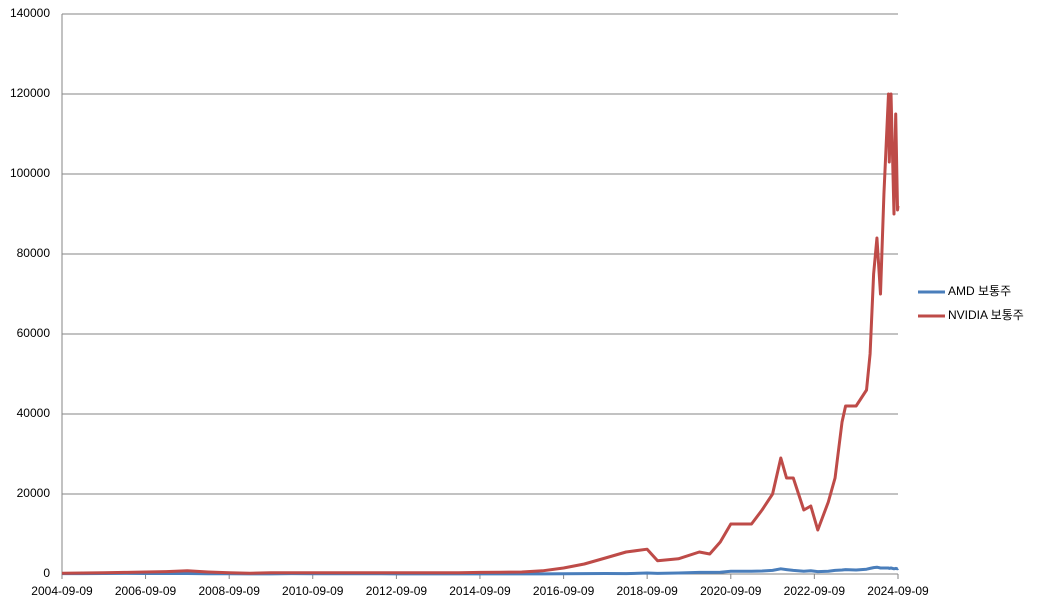 The width and height of the screenshot is (1043, 608). What do you see at coordinates (898, 591) in the screenshot?
I see `x-tick-label: 2024-09-09` at bounding box center [898, 591].